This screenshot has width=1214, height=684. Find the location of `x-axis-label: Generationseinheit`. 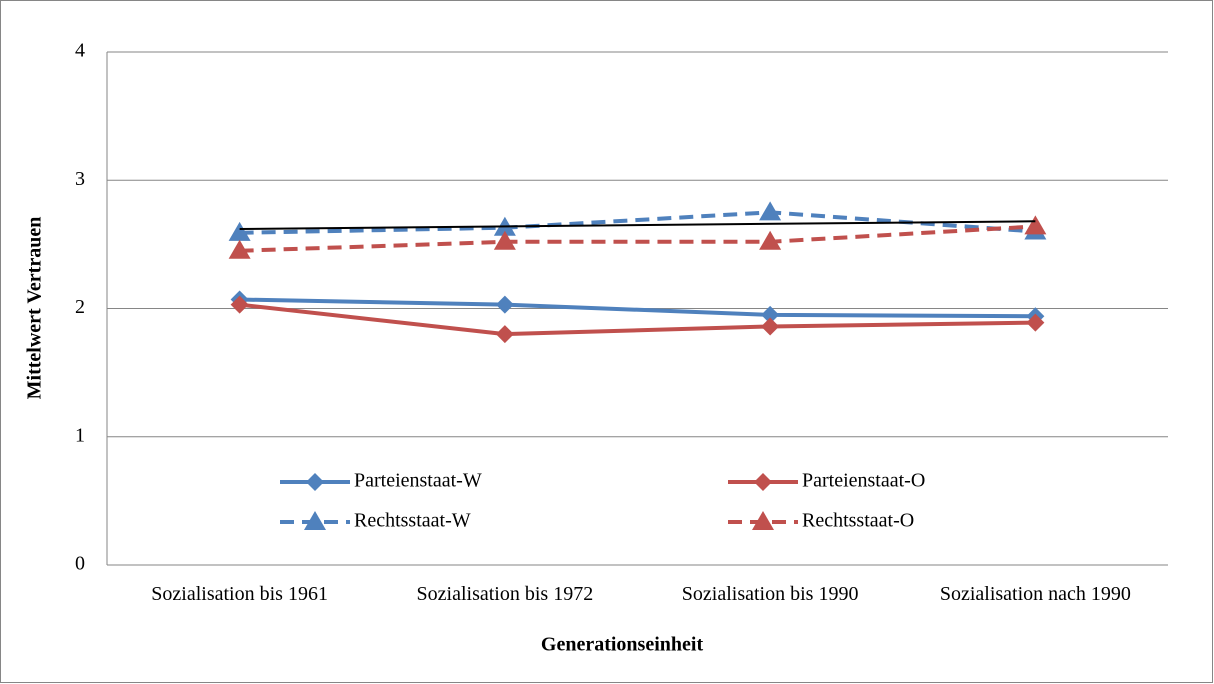

x-axis-label: Generationseinheit is located at coordinates (622, 645).